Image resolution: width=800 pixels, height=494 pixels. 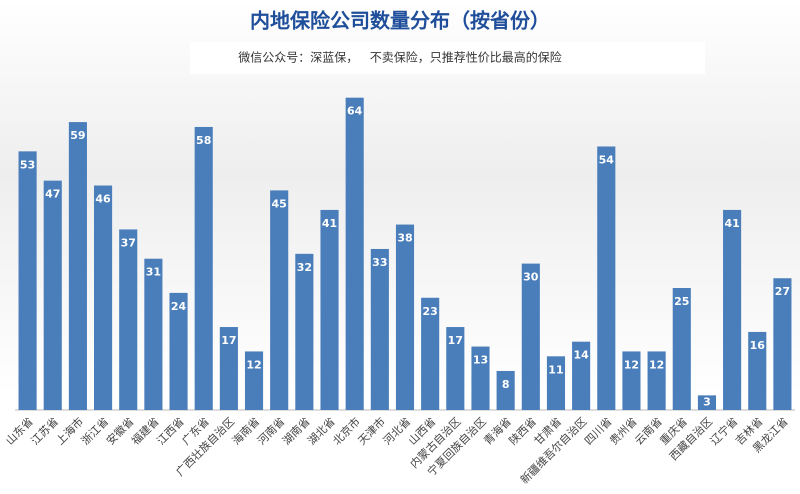 I want to click on value-label: 27, so click(x=782, y=291).